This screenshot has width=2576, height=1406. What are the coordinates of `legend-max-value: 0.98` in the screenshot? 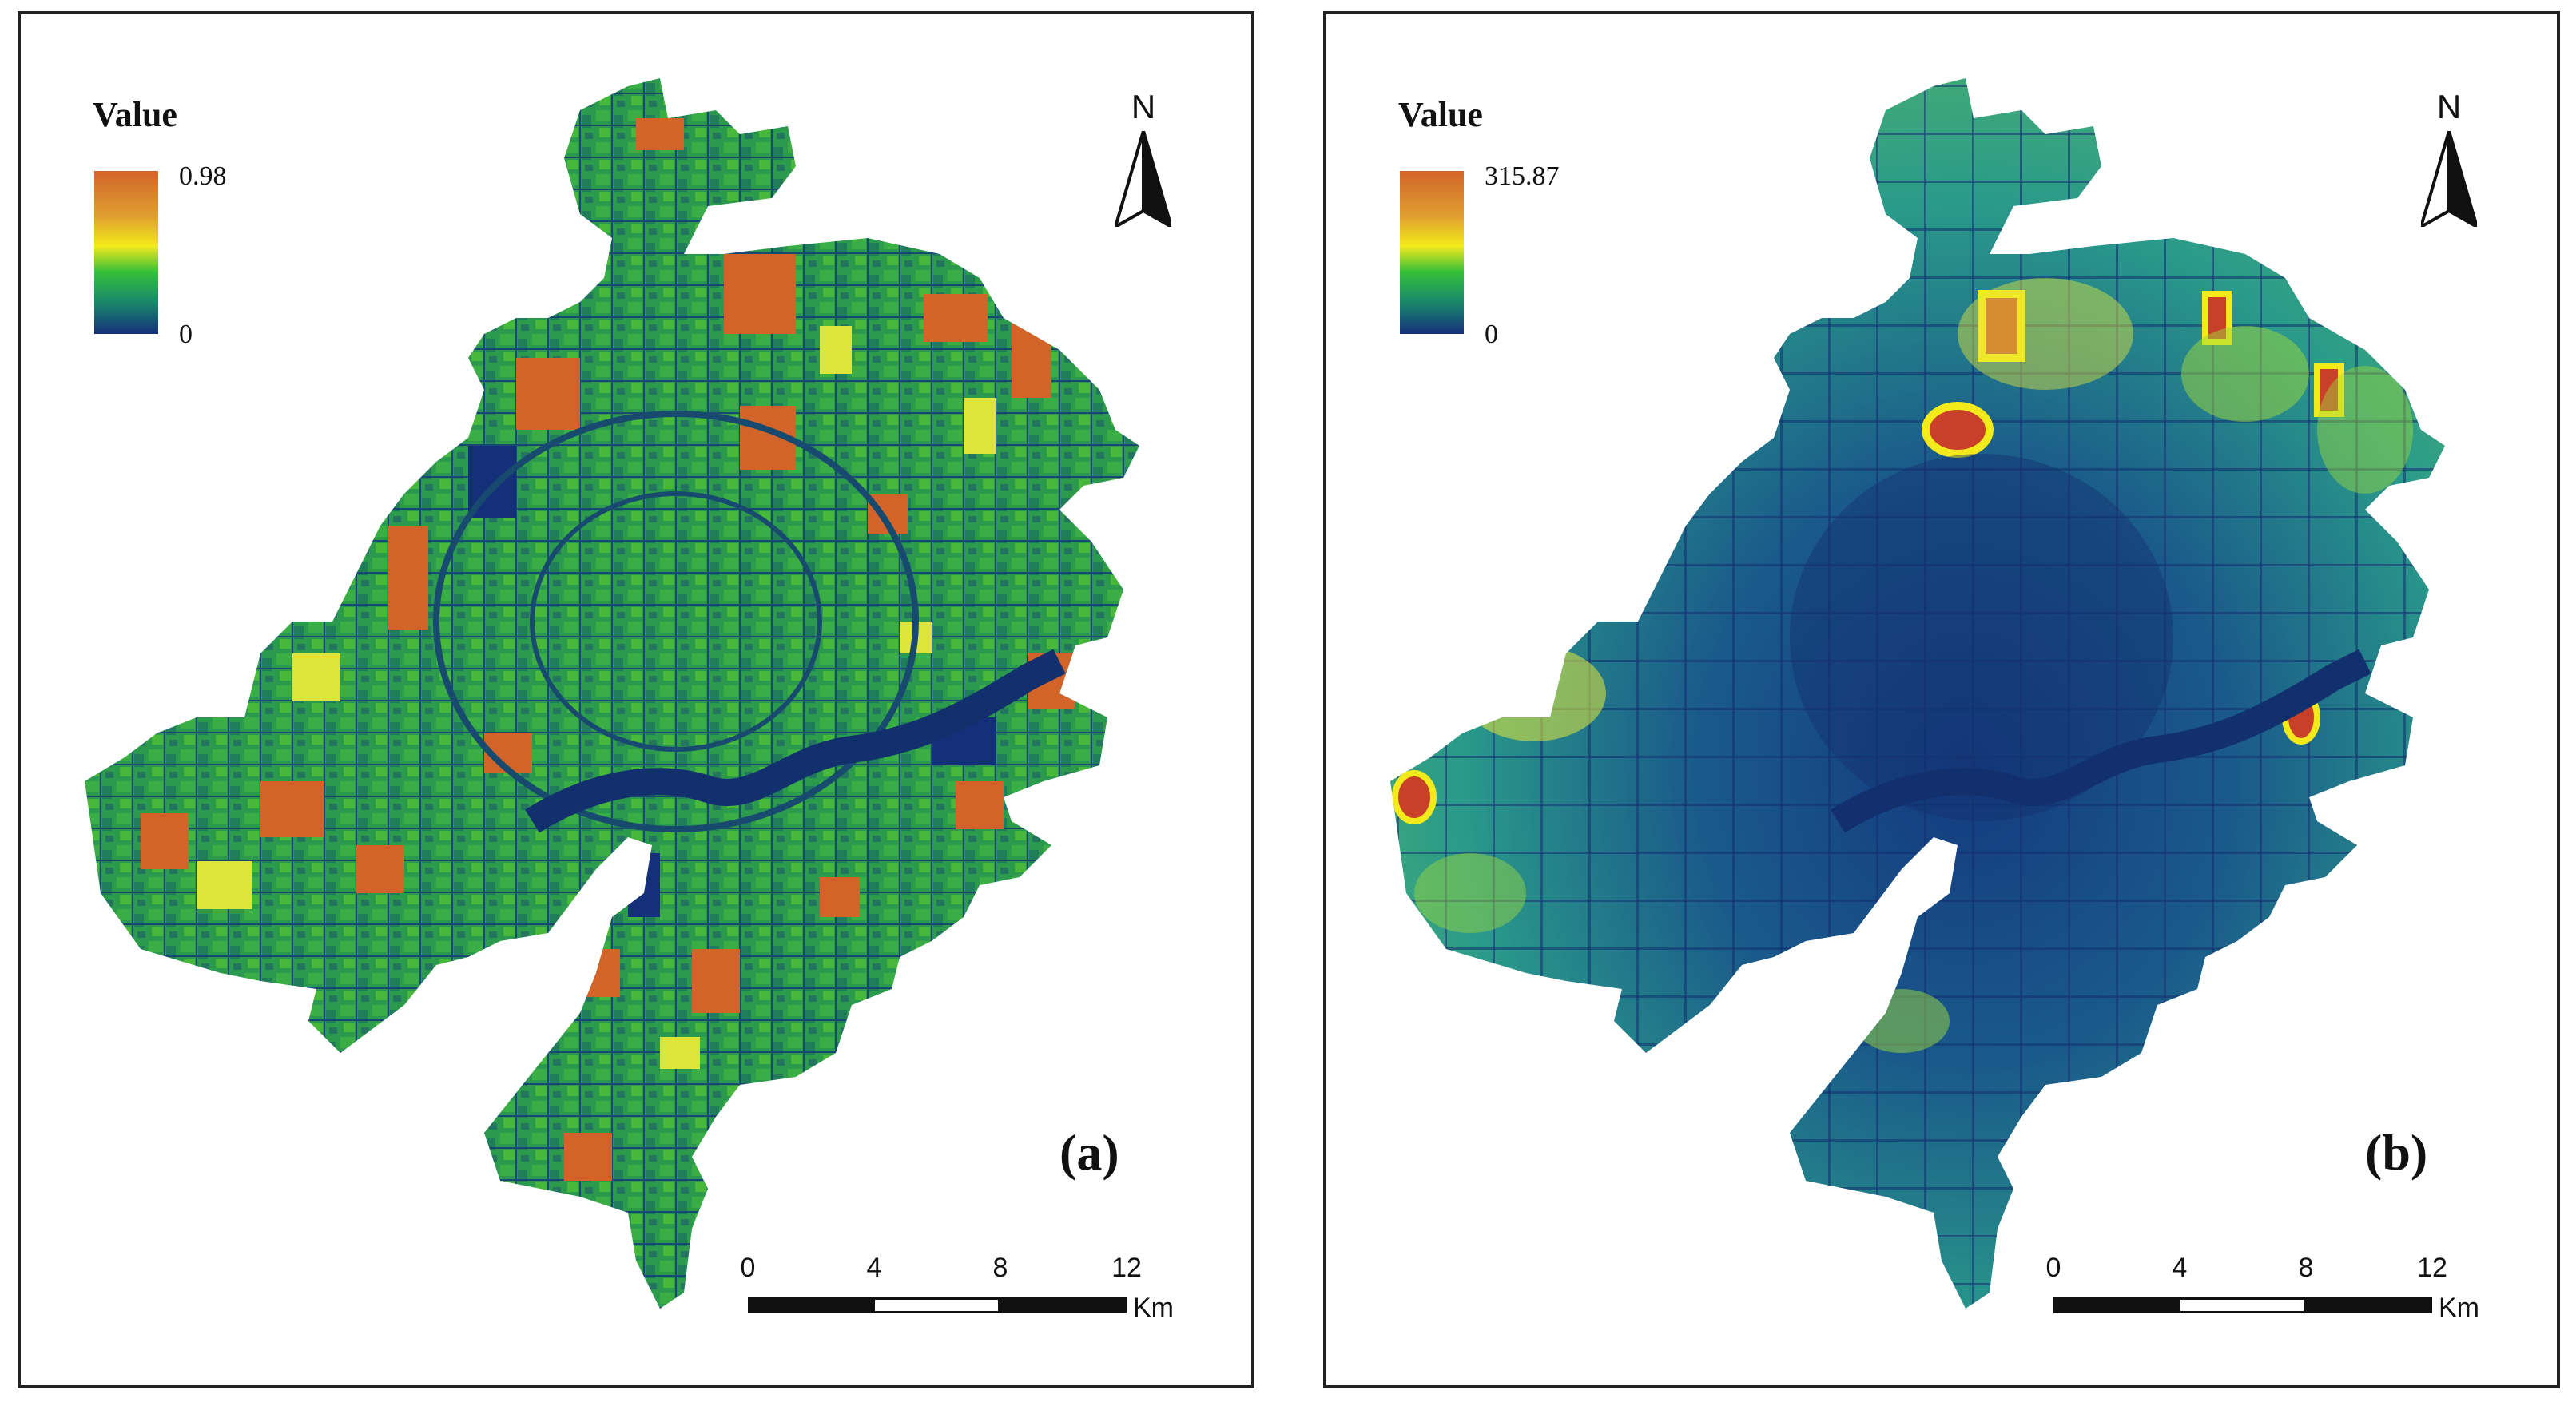 It's located at (203, 176).